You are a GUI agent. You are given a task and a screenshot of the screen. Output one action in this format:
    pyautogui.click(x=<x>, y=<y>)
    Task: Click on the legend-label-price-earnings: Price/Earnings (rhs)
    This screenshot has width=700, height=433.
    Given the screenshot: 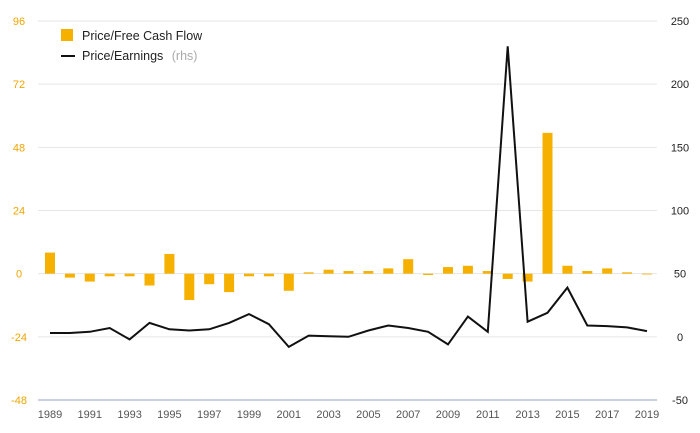 What is the action you would take?
    pyautogui.click(x=139, y=55)
    